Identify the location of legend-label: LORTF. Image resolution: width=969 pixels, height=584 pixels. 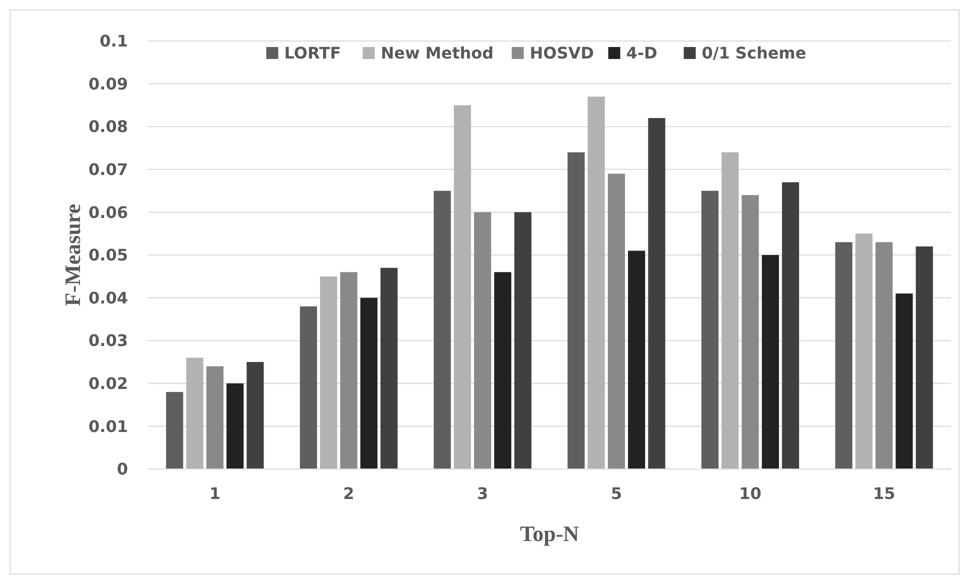
(312, 53).